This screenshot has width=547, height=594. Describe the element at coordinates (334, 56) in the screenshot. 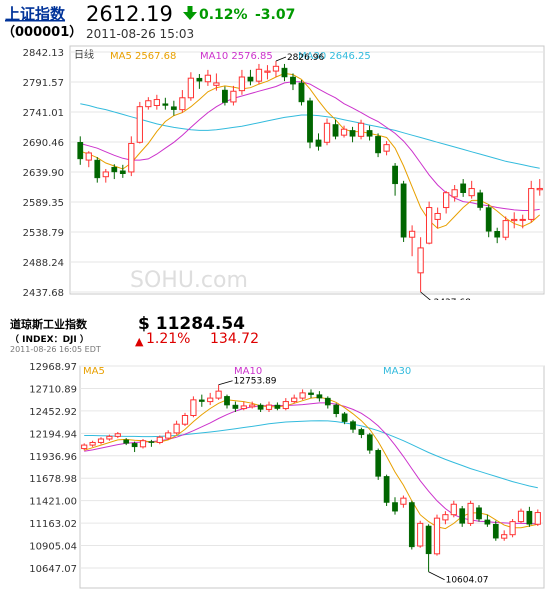

I see `legend-ma30: MA30 2646.25` at that location.